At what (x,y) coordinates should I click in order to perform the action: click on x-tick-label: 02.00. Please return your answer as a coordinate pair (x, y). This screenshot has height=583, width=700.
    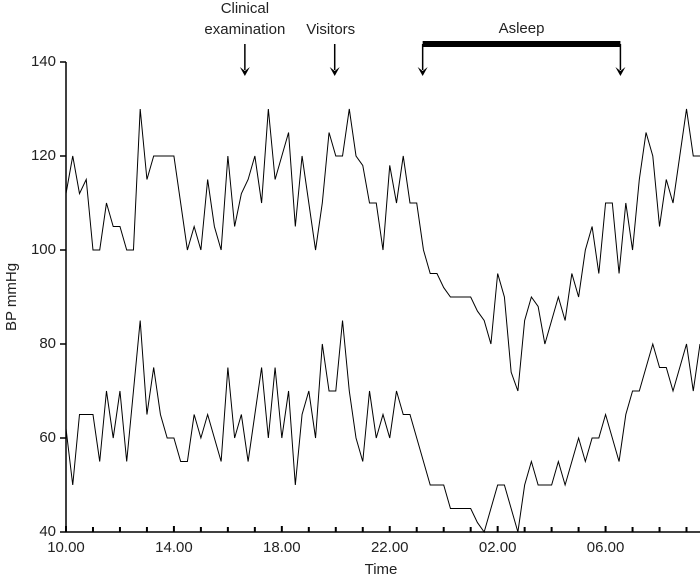
    Looking at the image, I should click on (498, 547).